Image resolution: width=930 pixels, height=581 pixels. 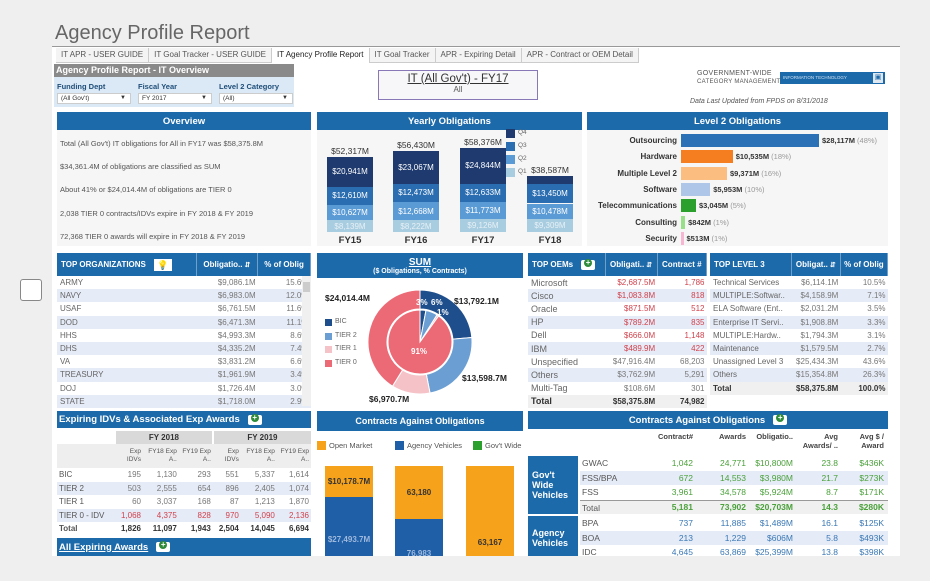 I want to click on device-icon: ▣, so click(x=878, y=78).